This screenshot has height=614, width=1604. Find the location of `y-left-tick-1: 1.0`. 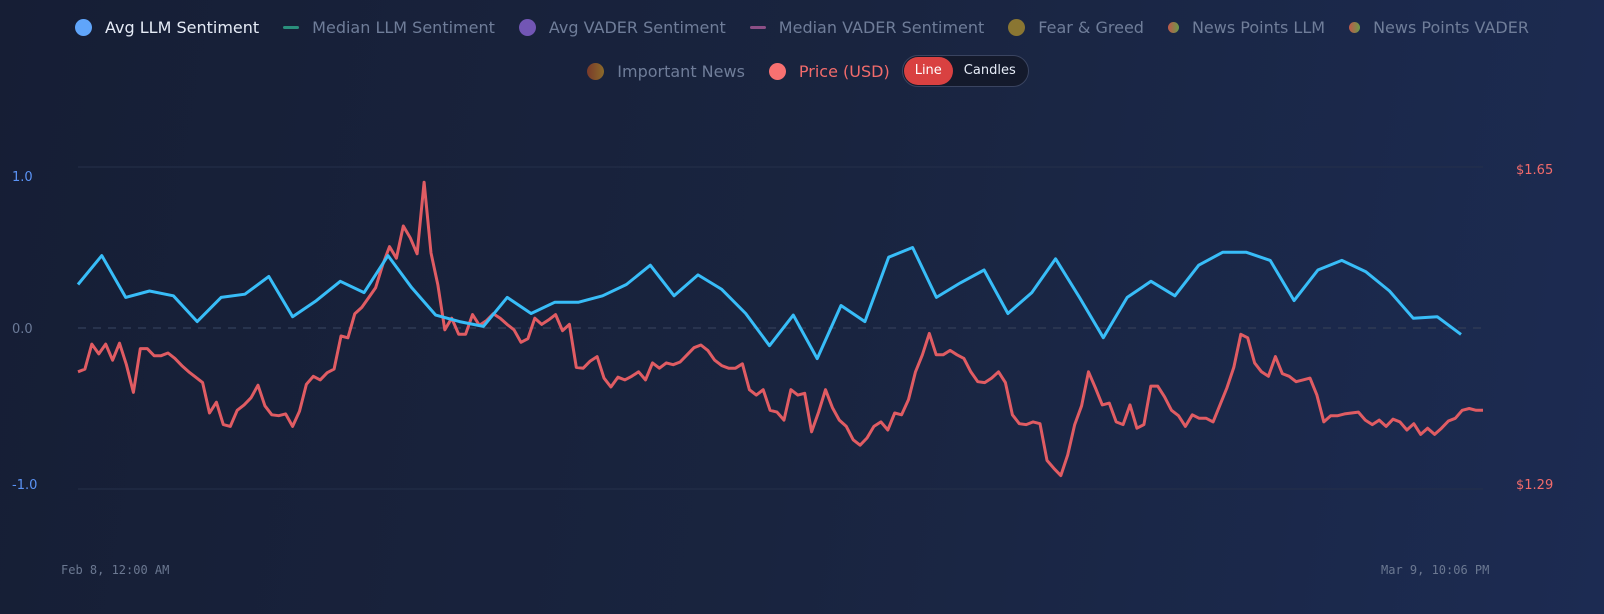

y-left-tick-1: 1.0 is located at coordinates (22, 177).